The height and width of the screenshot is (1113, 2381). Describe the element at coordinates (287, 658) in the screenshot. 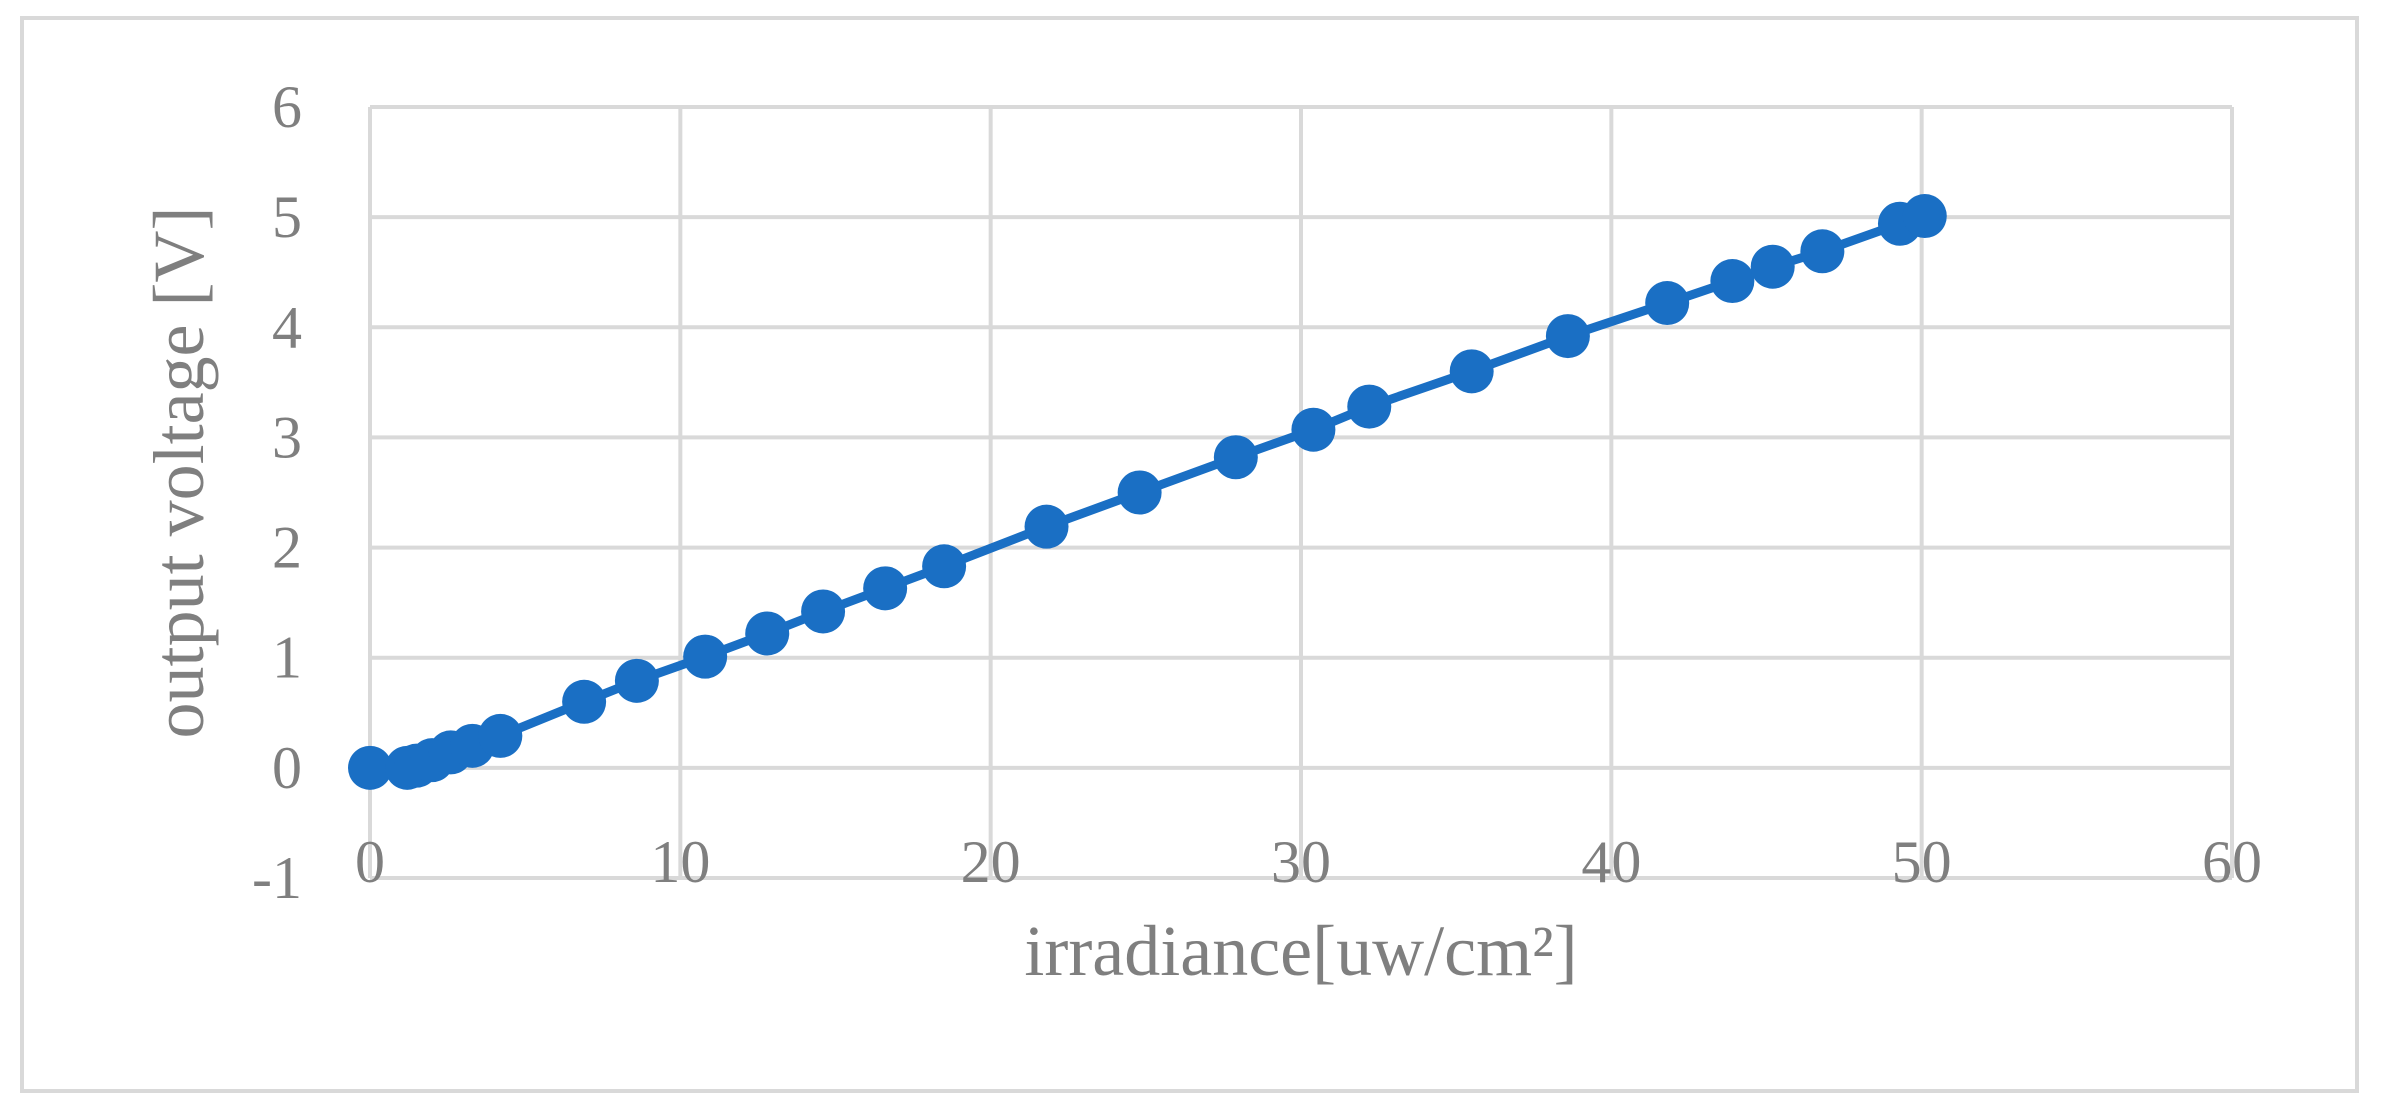

I see `y-tick-label: 1` at that location.